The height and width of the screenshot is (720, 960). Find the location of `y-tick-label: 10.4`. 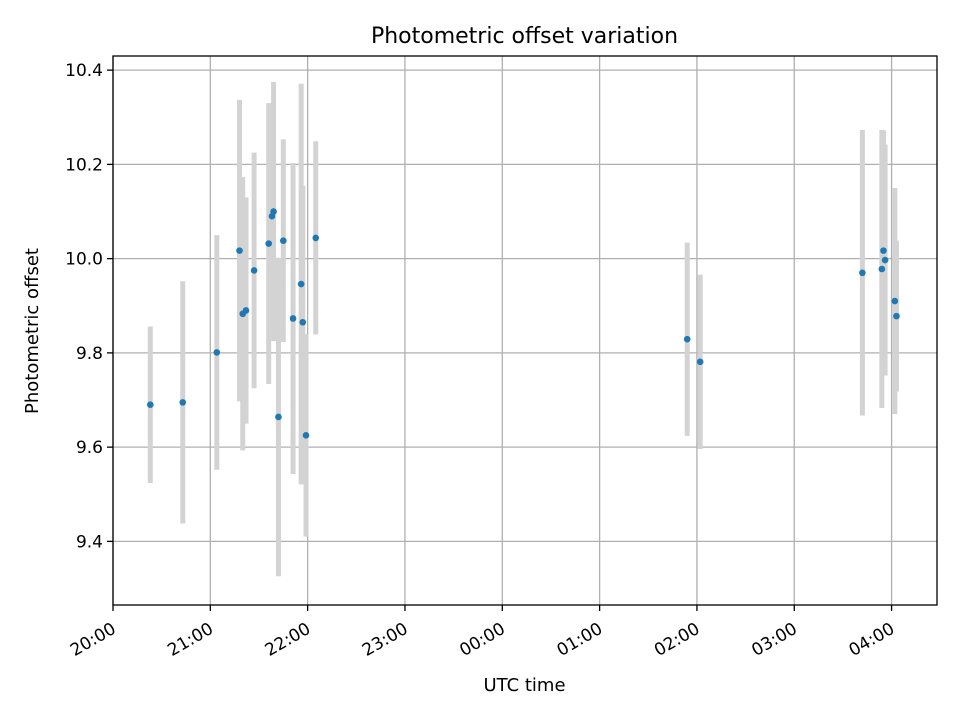

y-tick-label: 10.4 is located at coordinates (84, 71).